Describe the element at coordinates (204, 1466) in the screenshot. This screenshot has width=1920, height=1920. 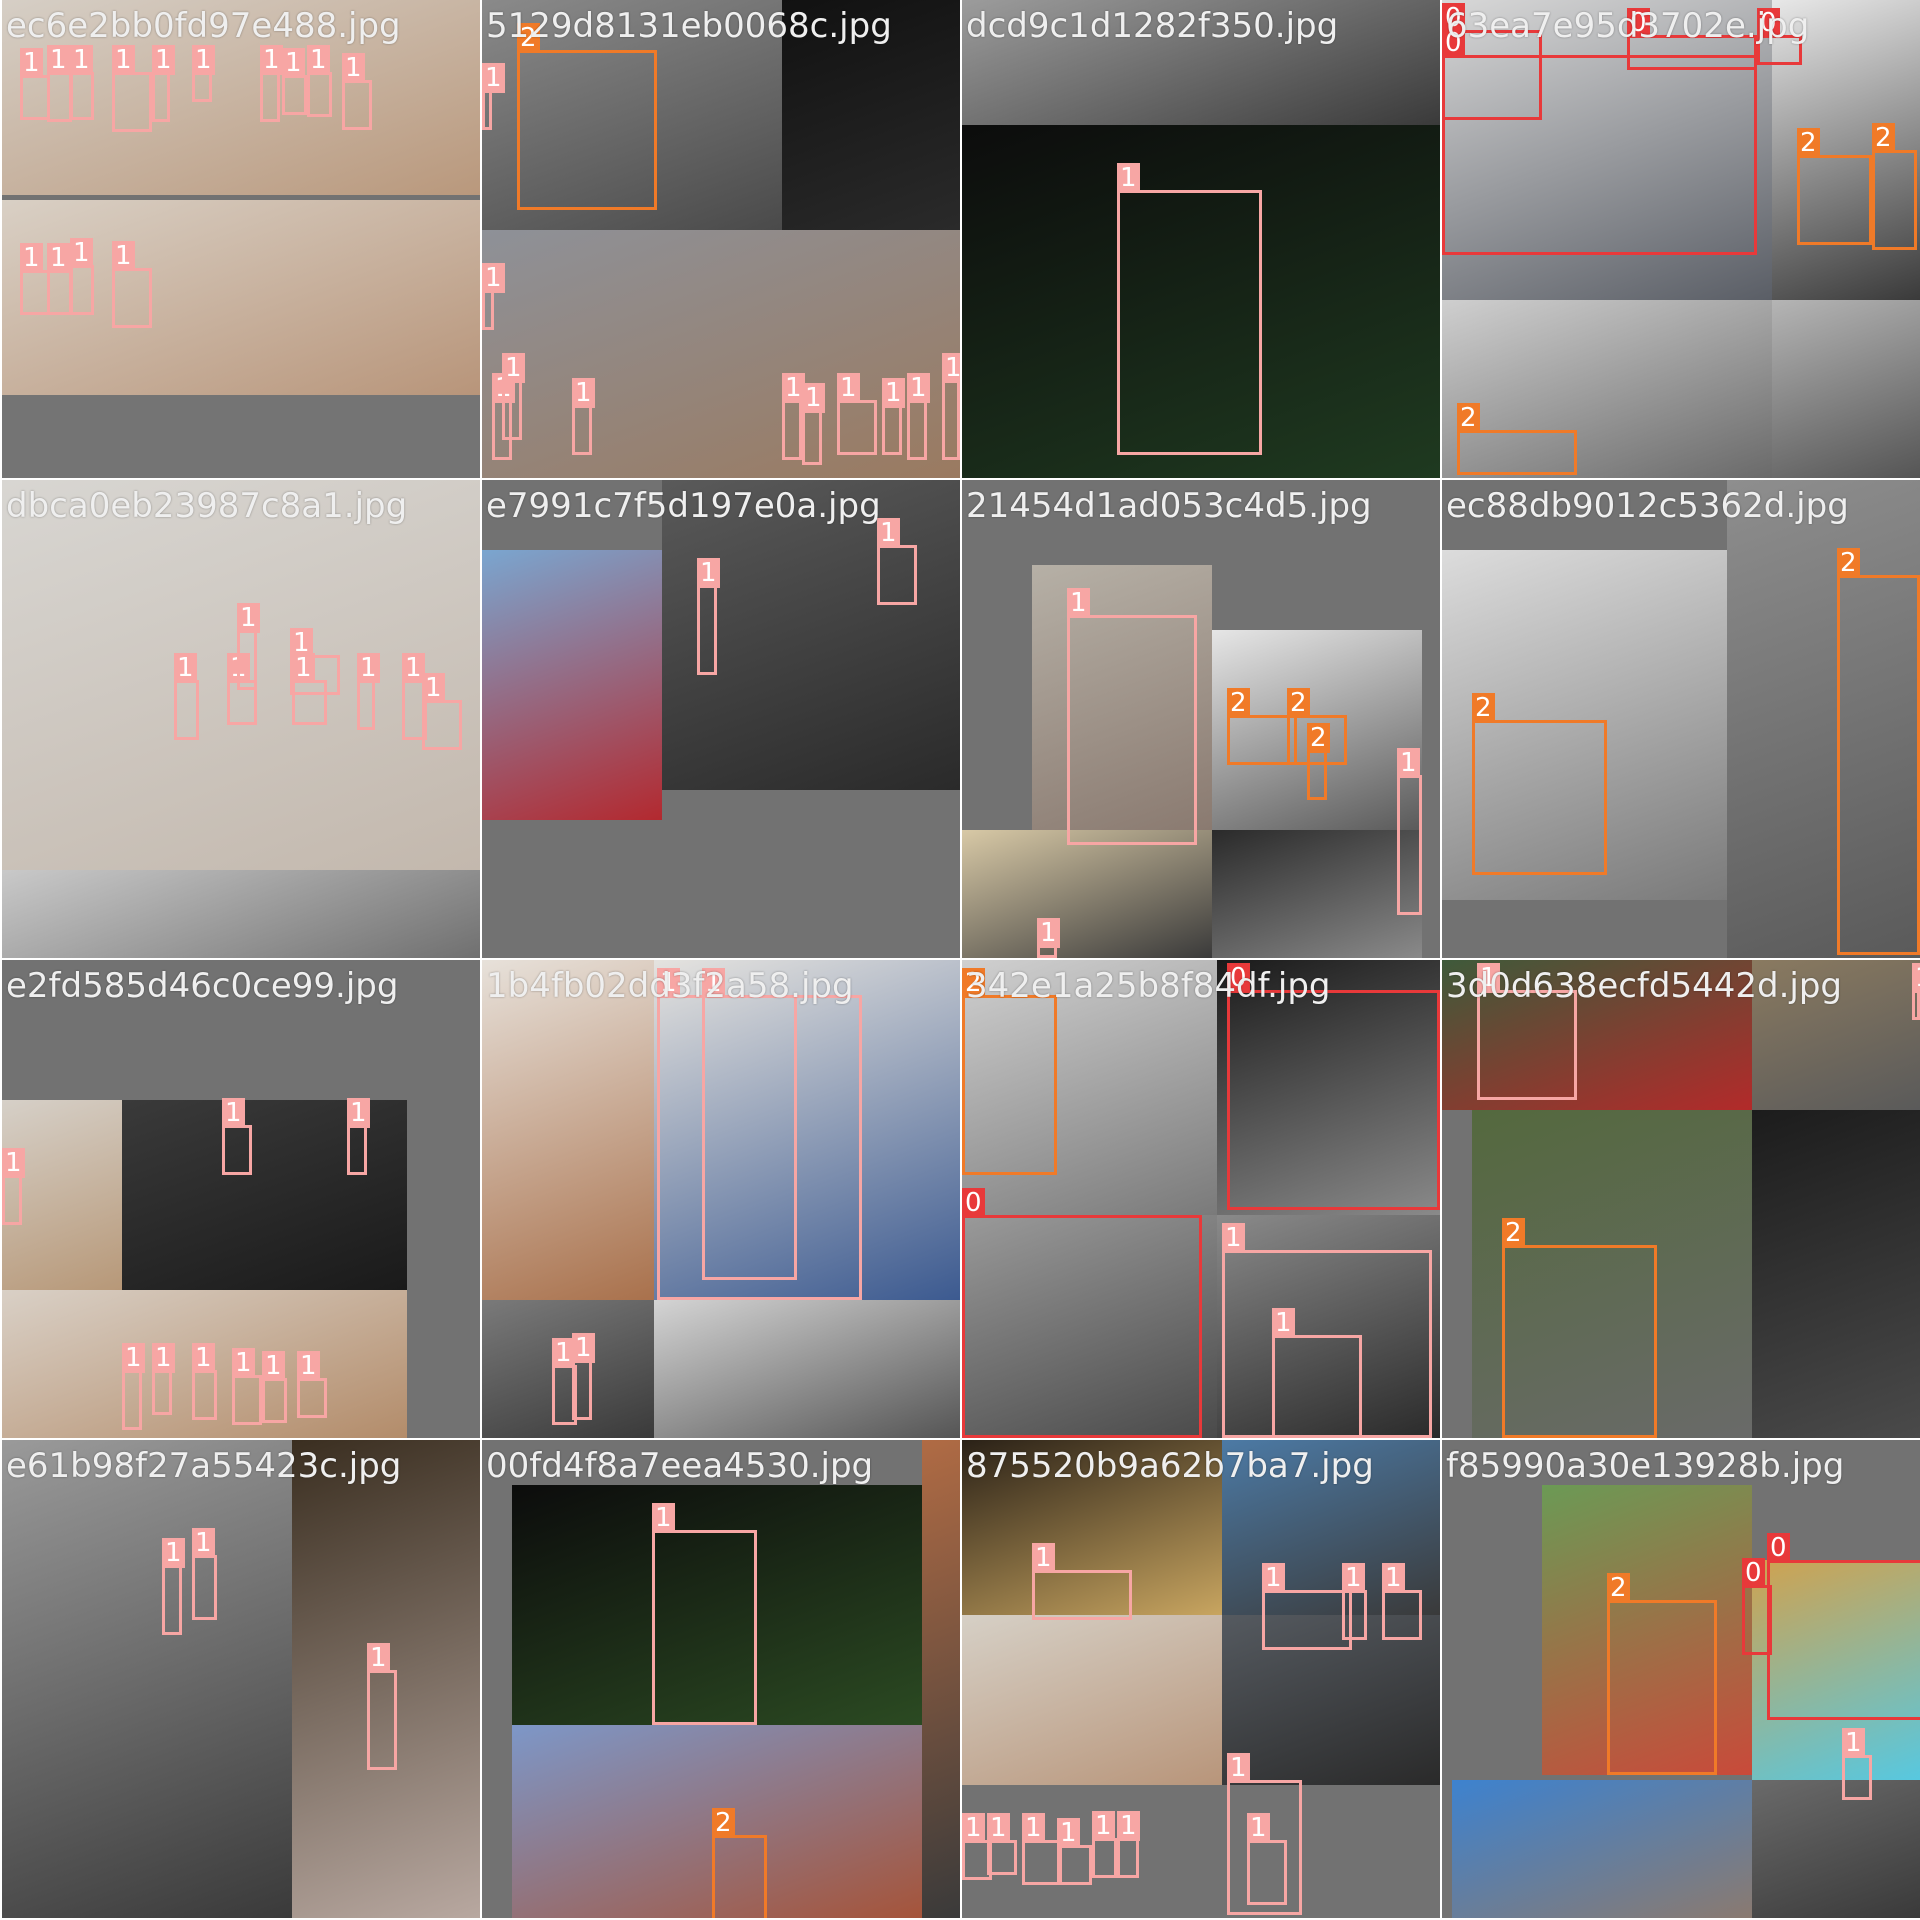
I see `tile-filename: e61b98f27a55423c.jpg` at that location.